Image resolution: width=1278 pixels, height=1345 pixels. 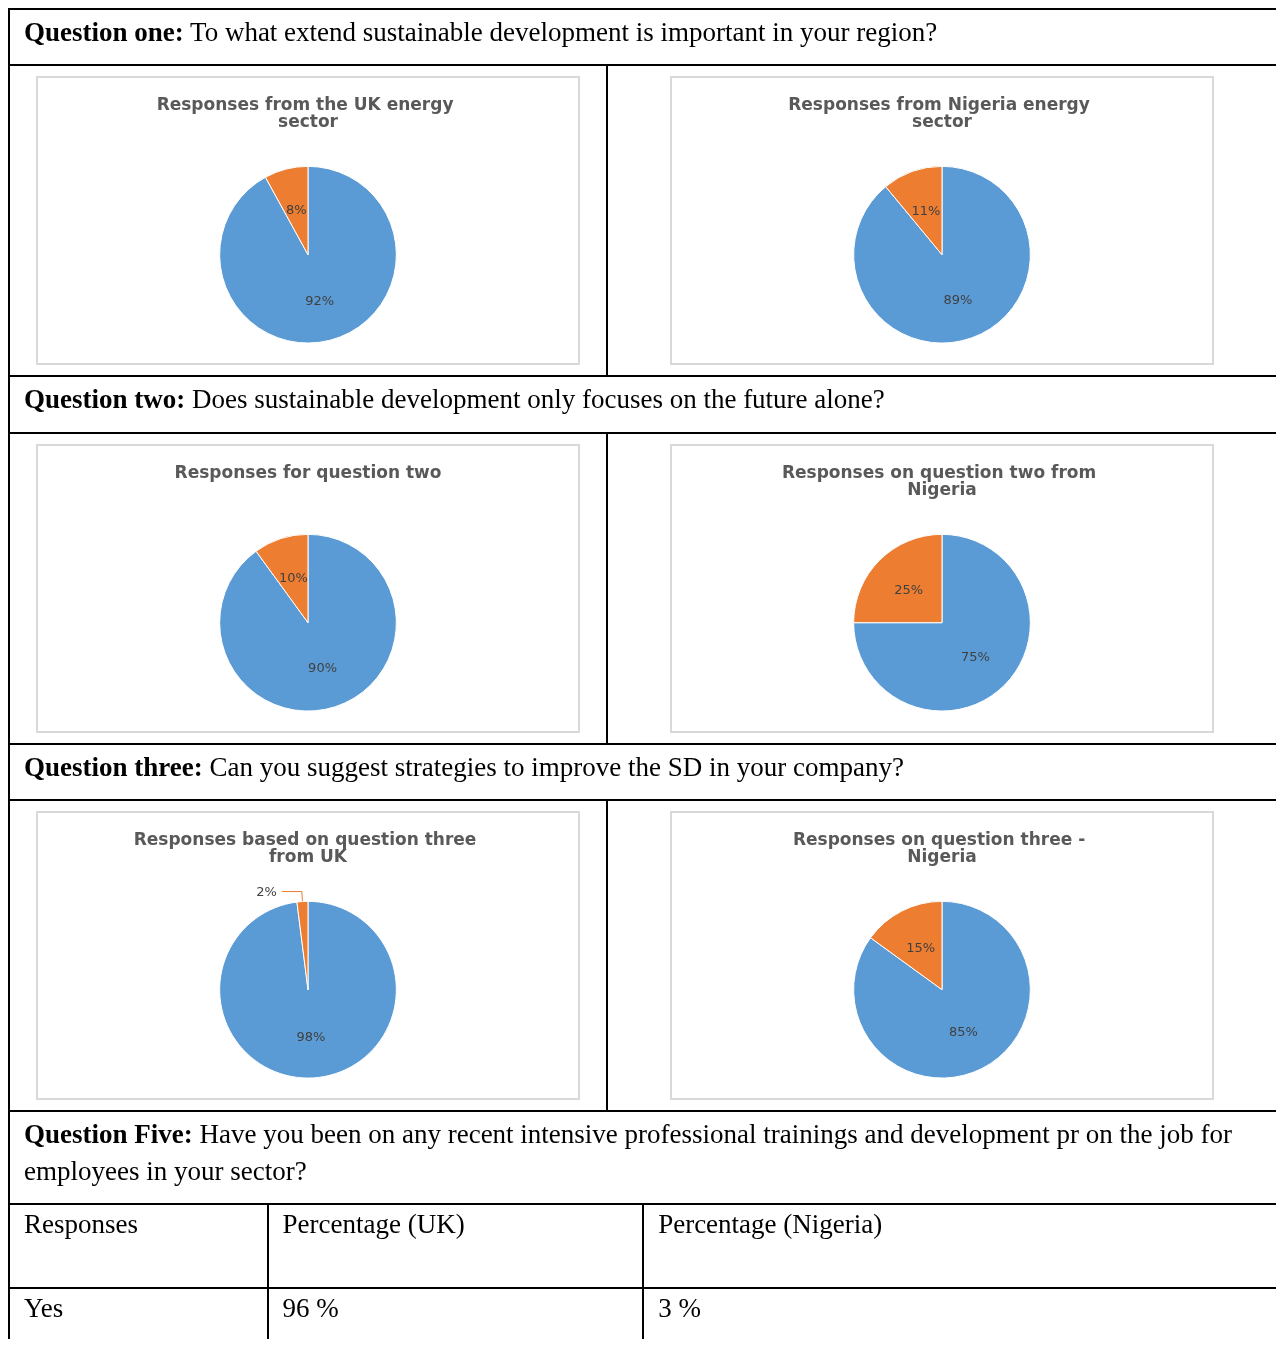 What do you see at coordinates (909, 589) in the screenshot?
I see `data-label: 25%` at bounding box center [909, 589].